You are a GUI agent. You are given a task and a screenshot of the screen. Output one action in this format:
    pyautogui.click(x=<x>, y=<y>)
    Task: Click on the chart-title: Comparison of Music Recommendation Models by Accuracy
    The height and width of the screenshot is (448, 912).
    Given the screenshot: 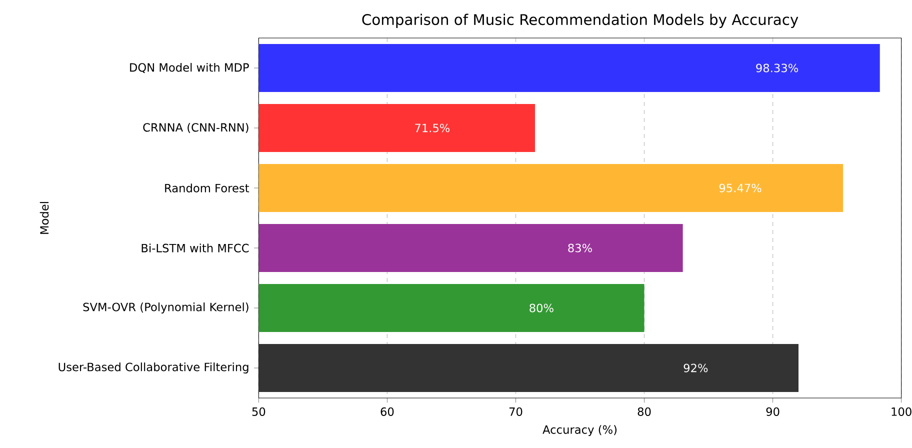 What is the action you would take?
    pyautogui.click(x=580, y=21)
    